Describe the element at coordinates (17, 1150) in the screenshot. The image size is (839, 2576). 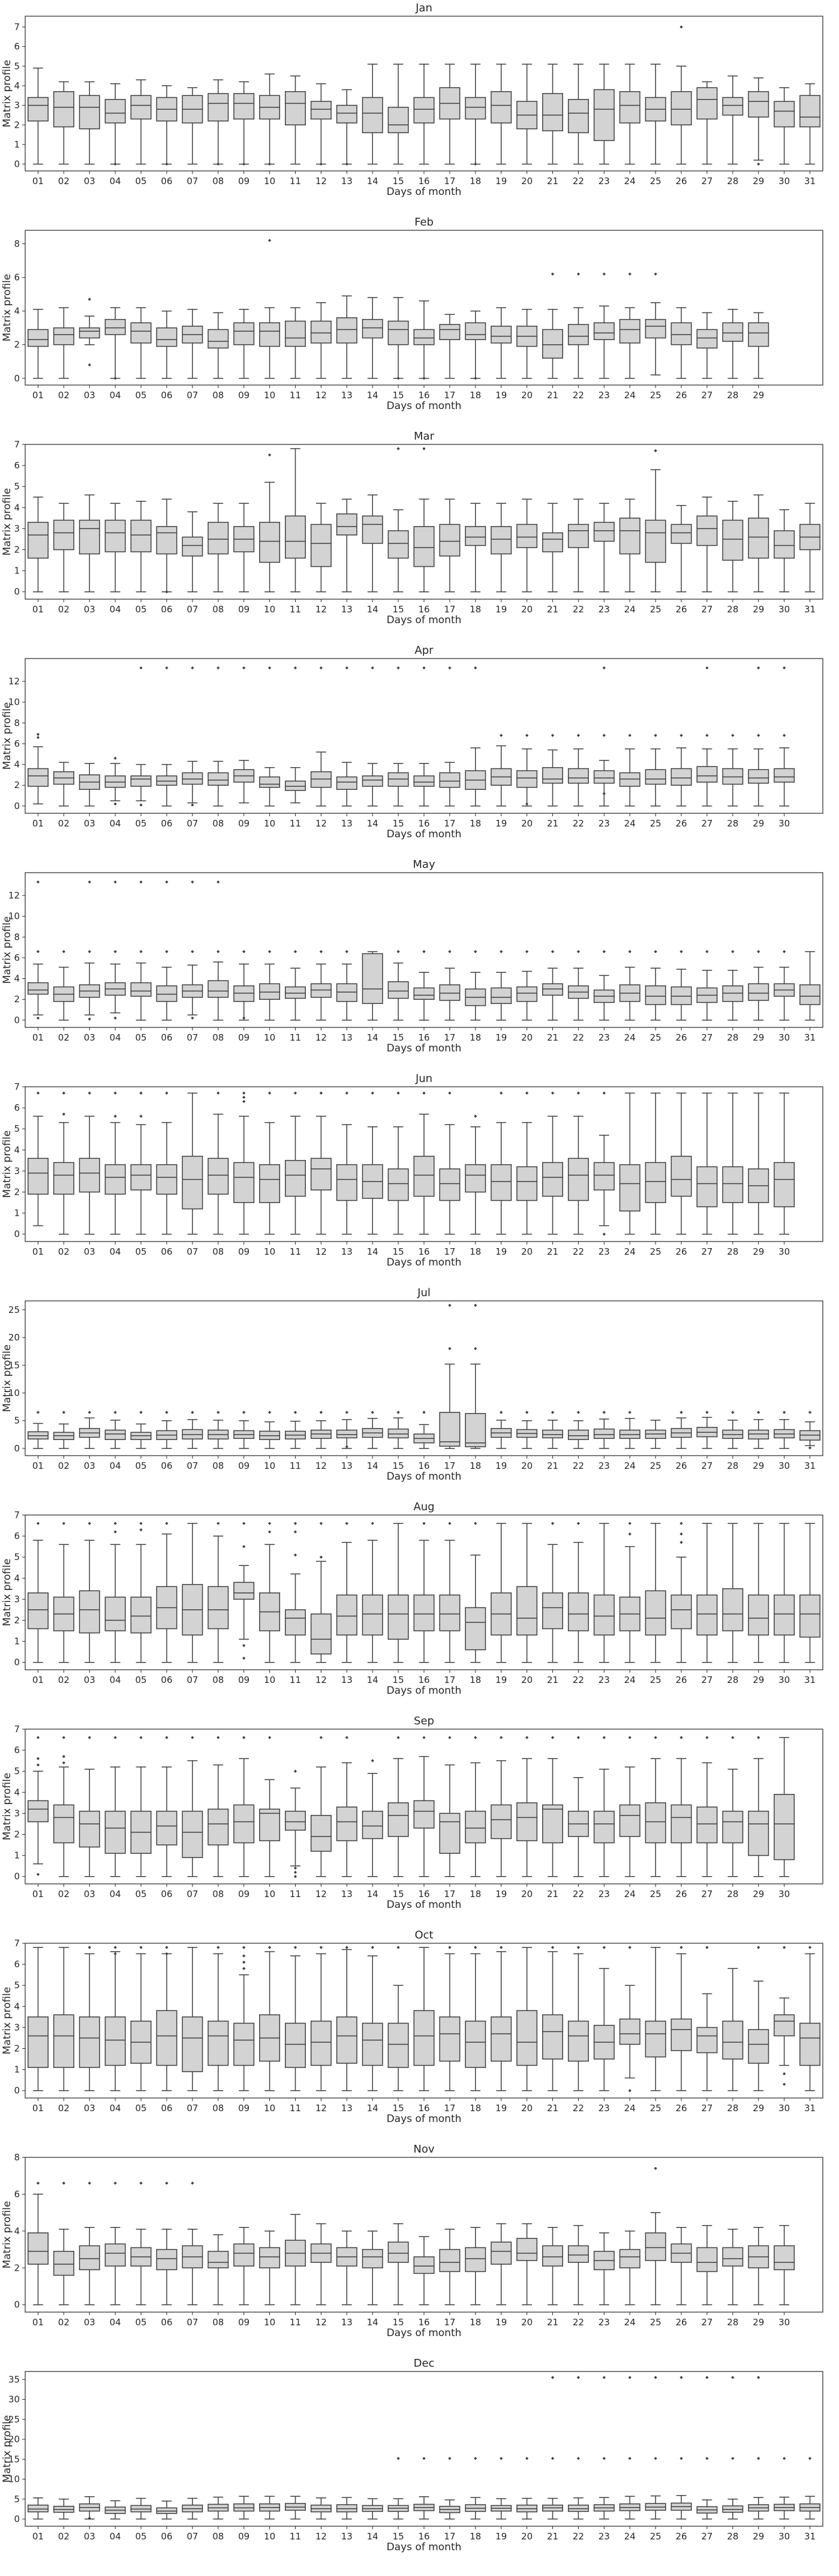
I see `y-tick-label: 4` at that location.